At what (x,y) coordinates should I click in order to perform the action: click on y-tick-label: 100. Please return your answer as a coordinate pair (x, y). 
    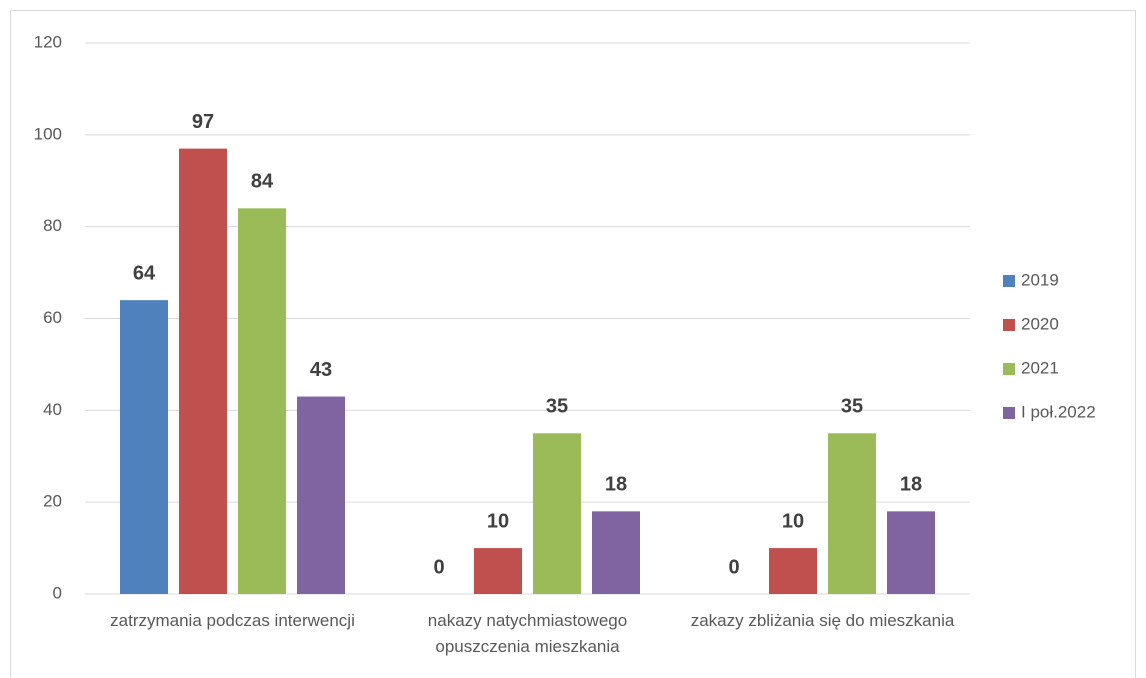
    Looking at the image, I should click on (48, 133).